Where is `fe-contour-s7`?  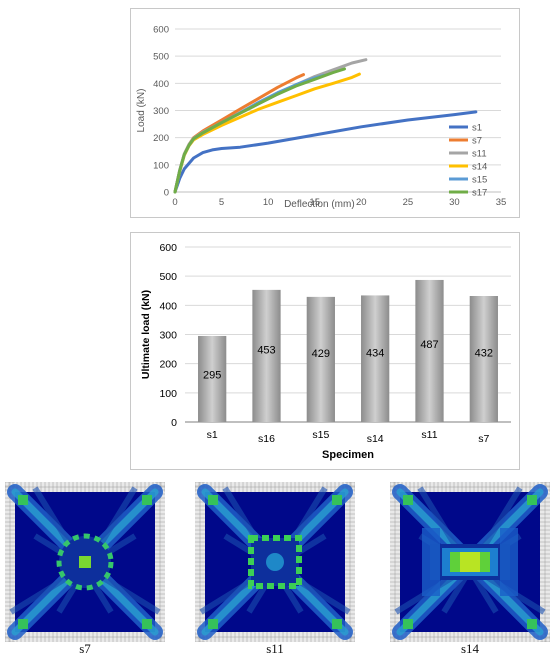 fe-contour-s7 is located at coordinates (85, 562).